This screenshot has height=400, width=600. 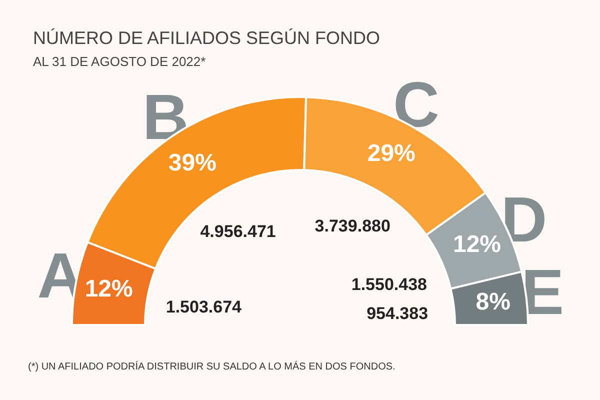 I want to click on text: 29%, so click(x=391, y=153).